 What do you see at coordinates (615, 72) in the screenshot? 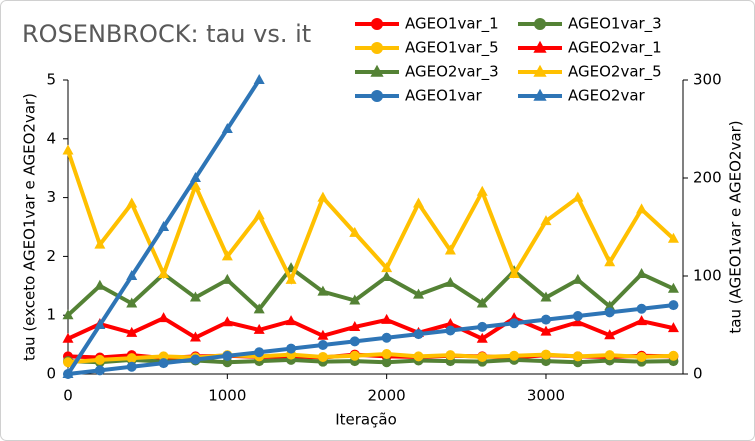
I see `legend-label: AGEO2var_5` at bounding box center [615, 72].